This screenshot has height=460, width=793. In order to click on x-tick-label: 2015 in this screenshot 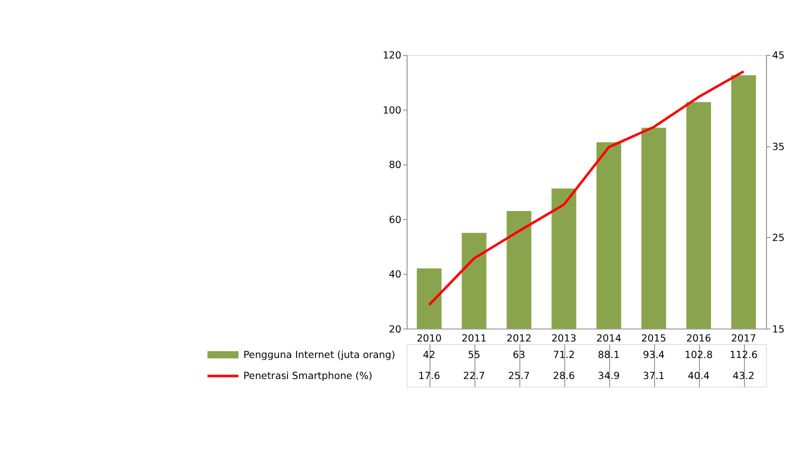, I will do `click(653, 338)`.